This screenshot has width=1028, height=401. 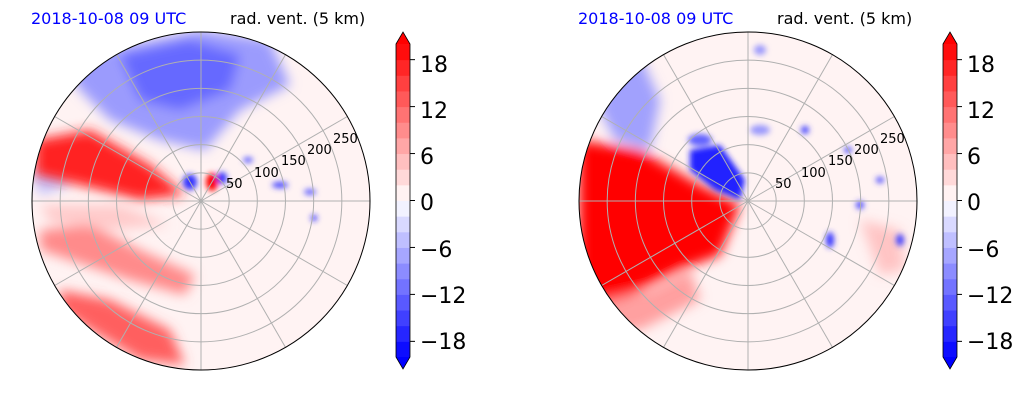 I want to click on right-cbar-label-m18: −18, so click(x=990, y=342).